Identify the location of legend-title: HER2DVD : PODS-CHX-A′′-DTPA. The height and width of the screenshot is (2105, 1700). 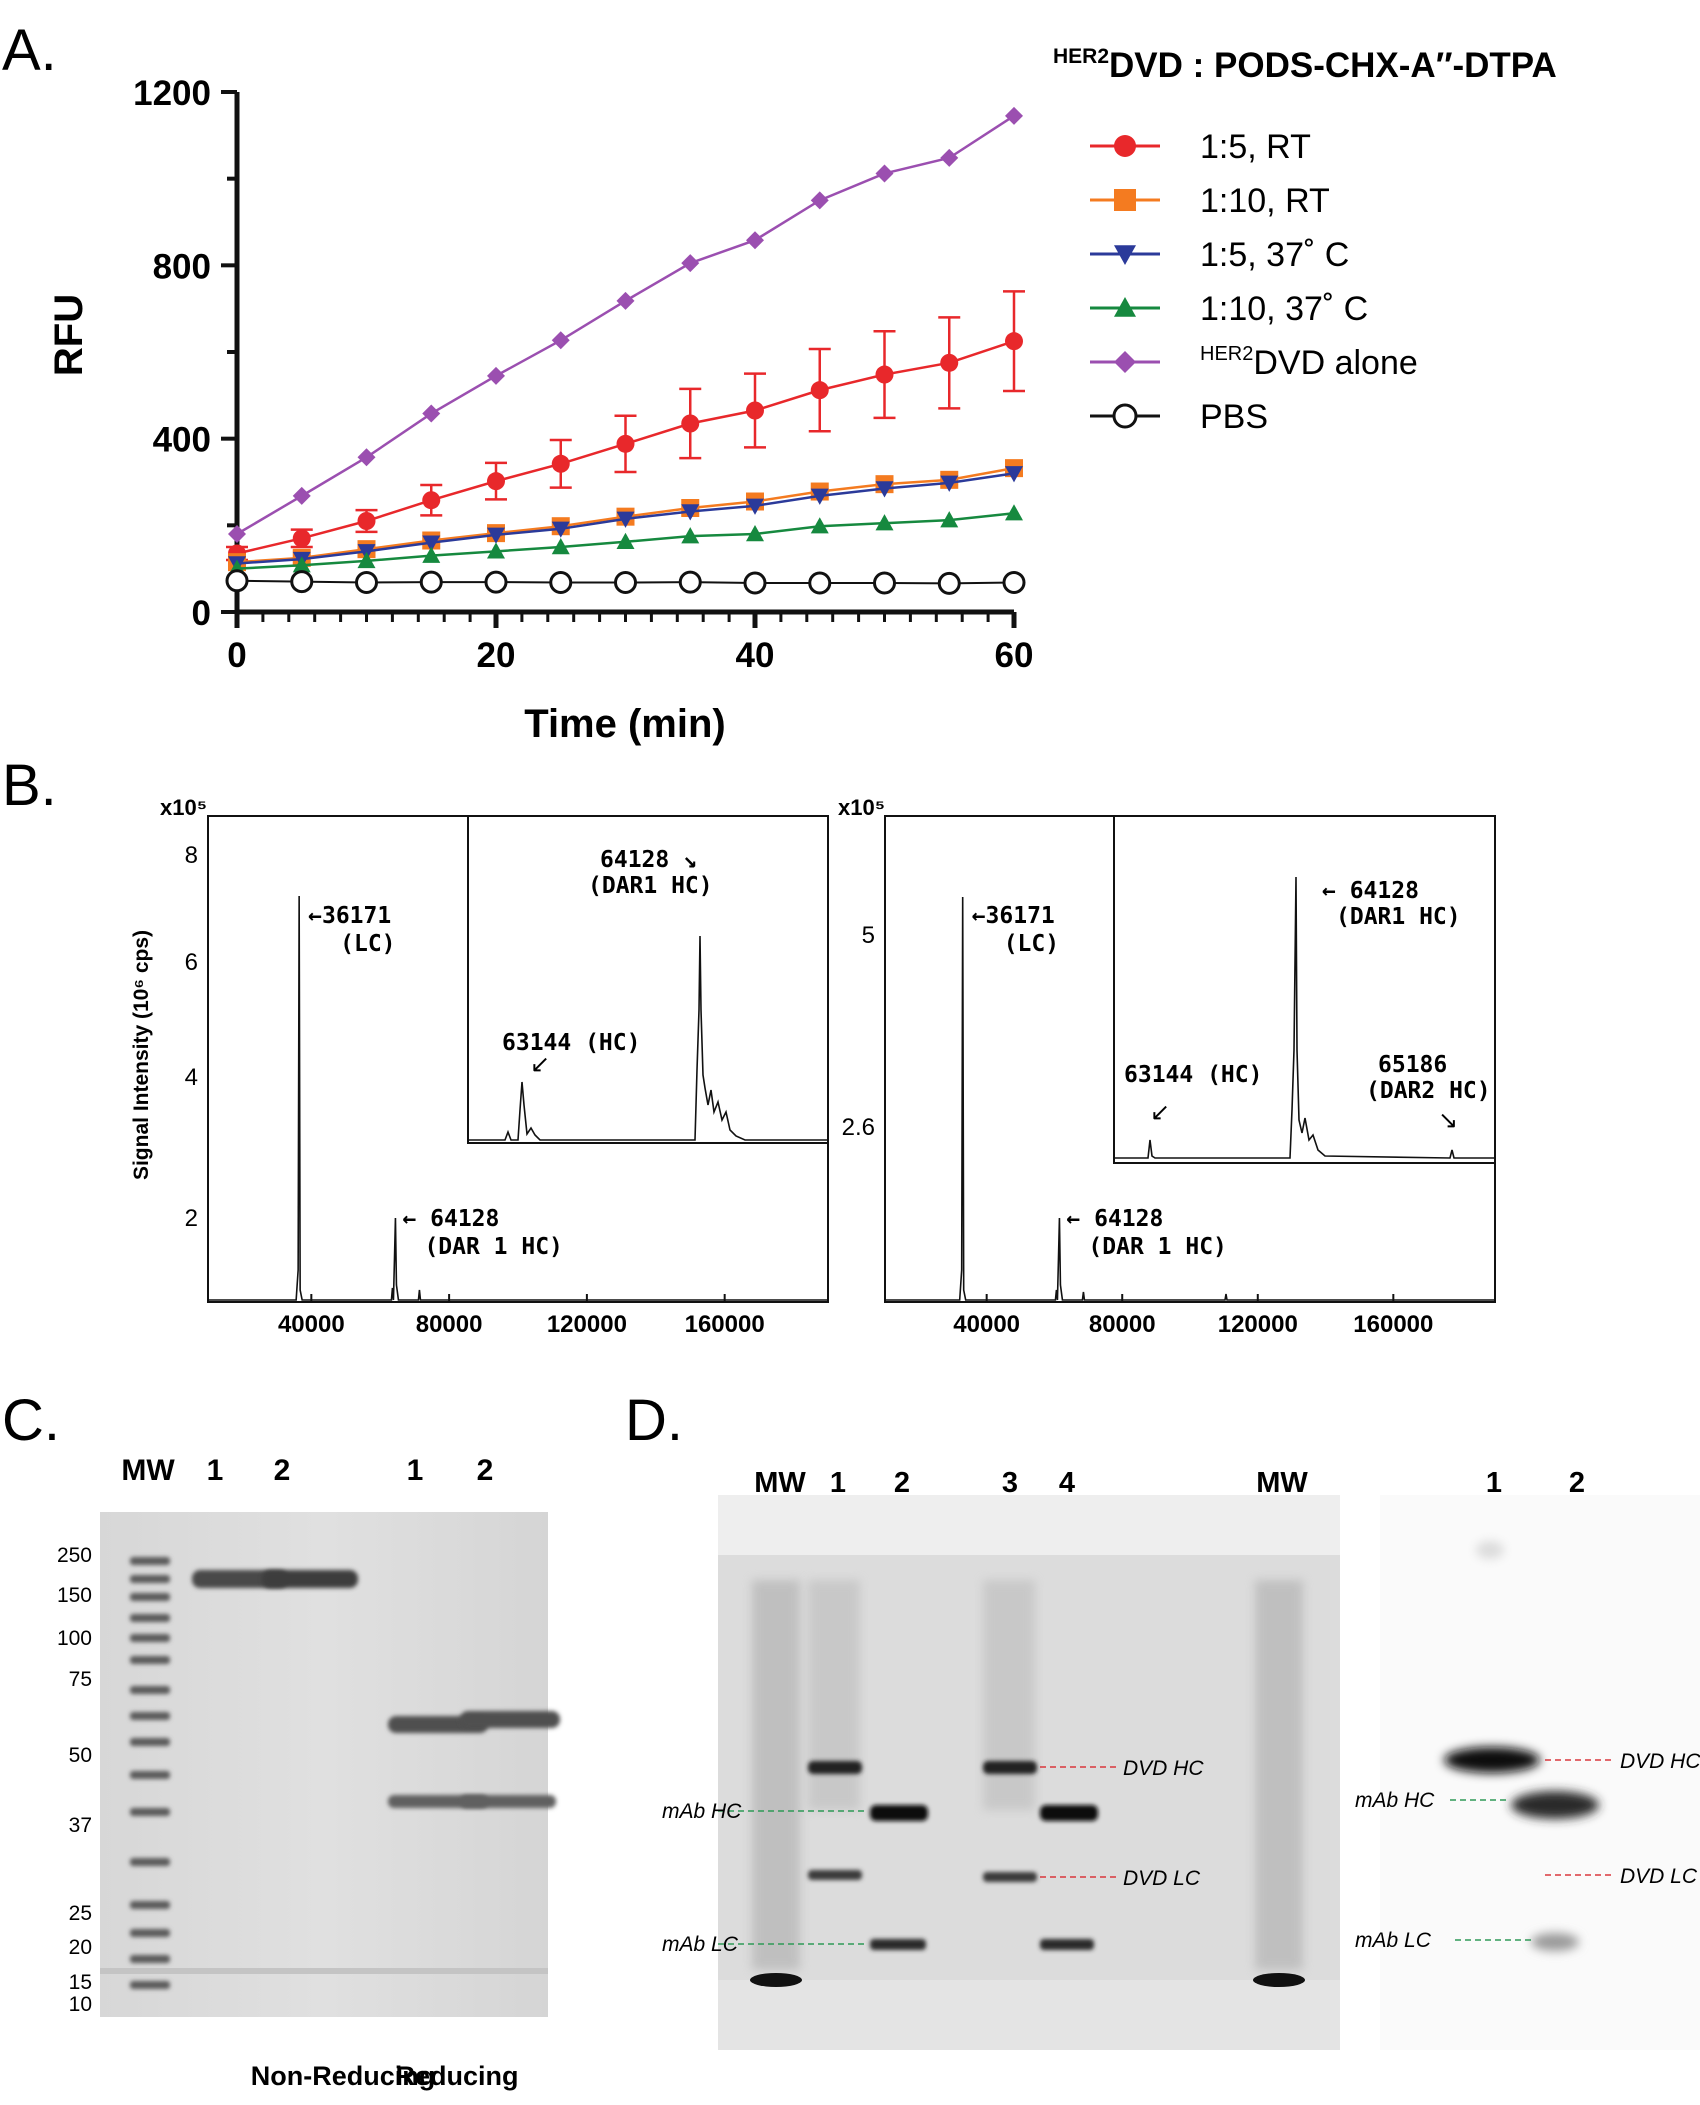
(1305, 65).